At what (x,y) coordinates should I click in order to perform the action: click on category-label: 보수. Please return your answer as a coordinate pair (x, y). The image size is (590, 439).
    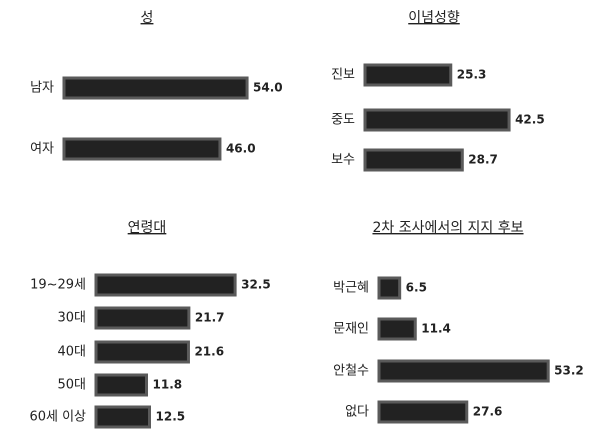
    Looking at the image, I should click on (343, 160).